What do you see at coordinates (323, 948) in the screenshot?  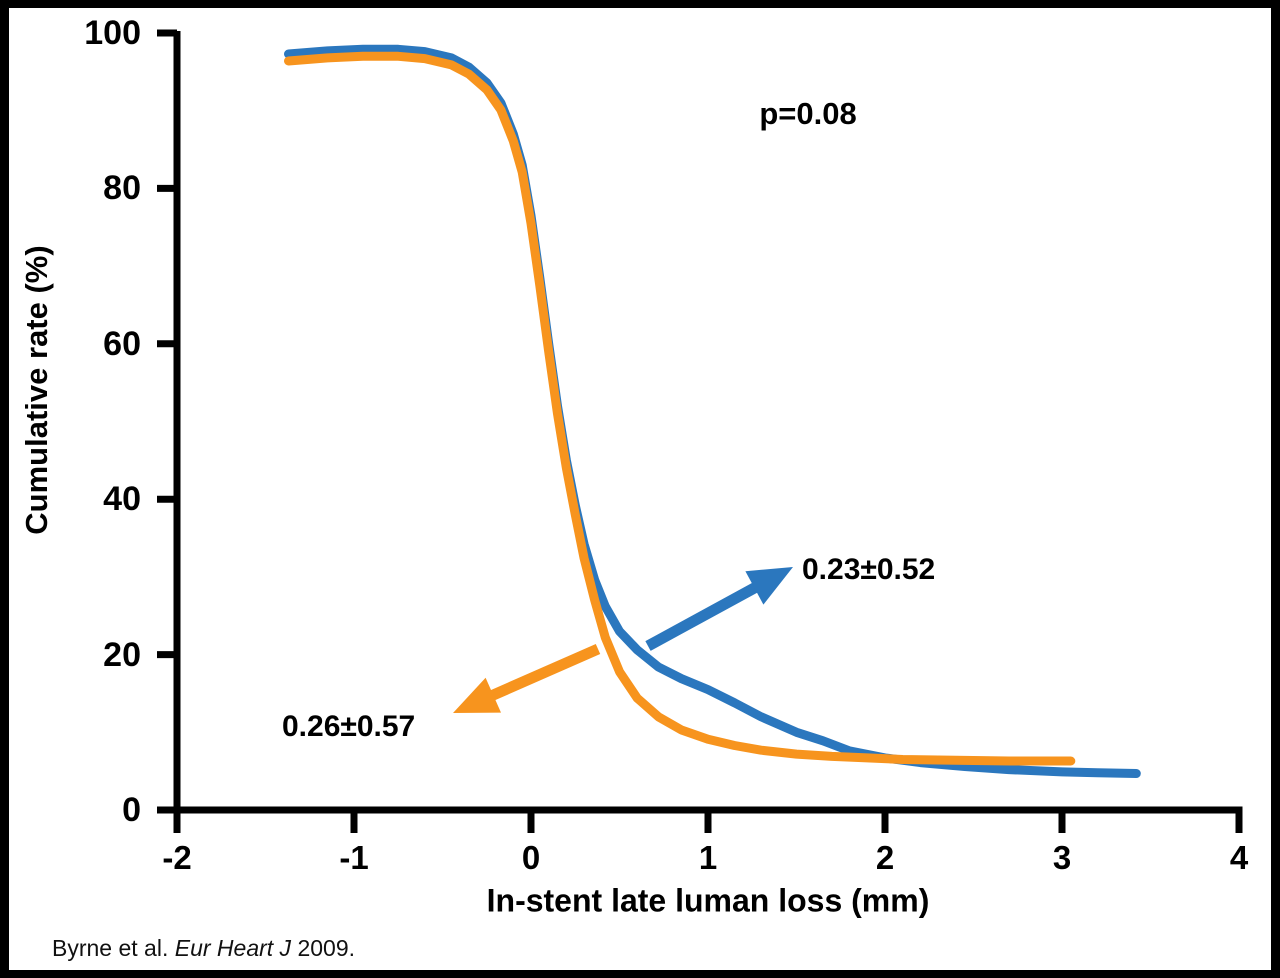 I see `citation-suffix: 2009.` at bounding box center [323, 948].